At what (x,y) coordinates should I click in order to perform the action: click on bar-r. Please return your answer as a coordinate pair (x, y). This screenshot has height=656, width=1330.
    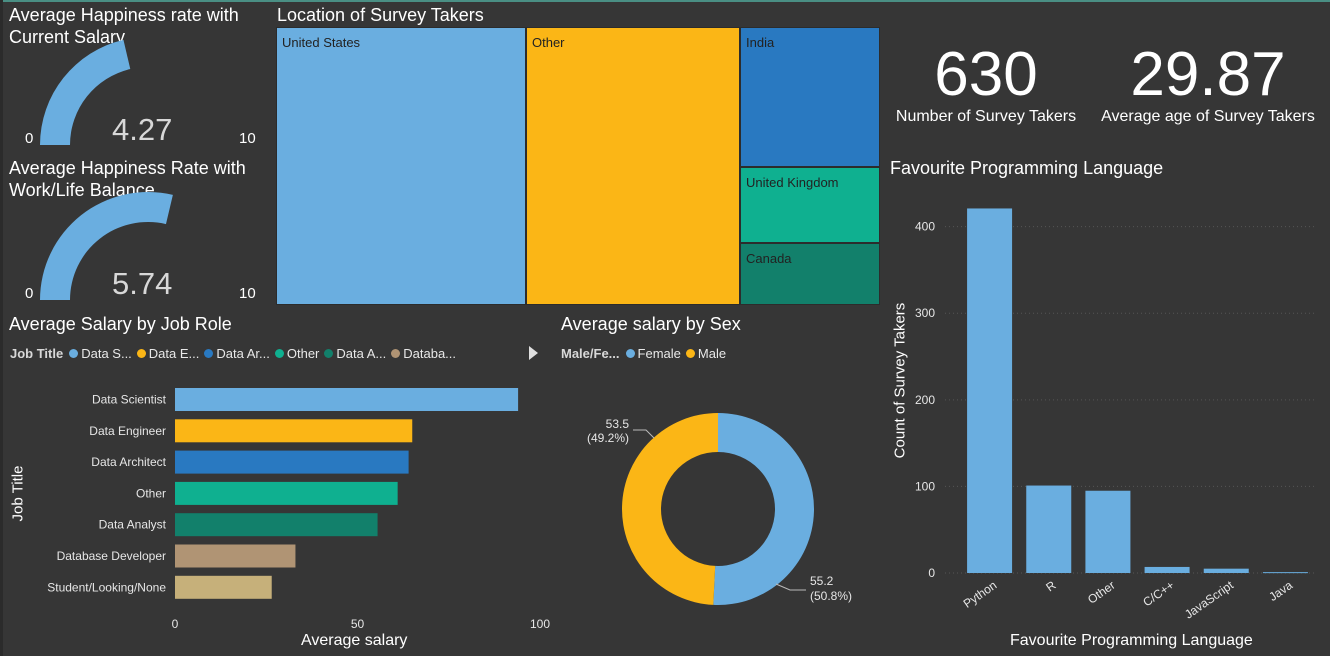
    Looking at the image, I should click on (1049, 529).